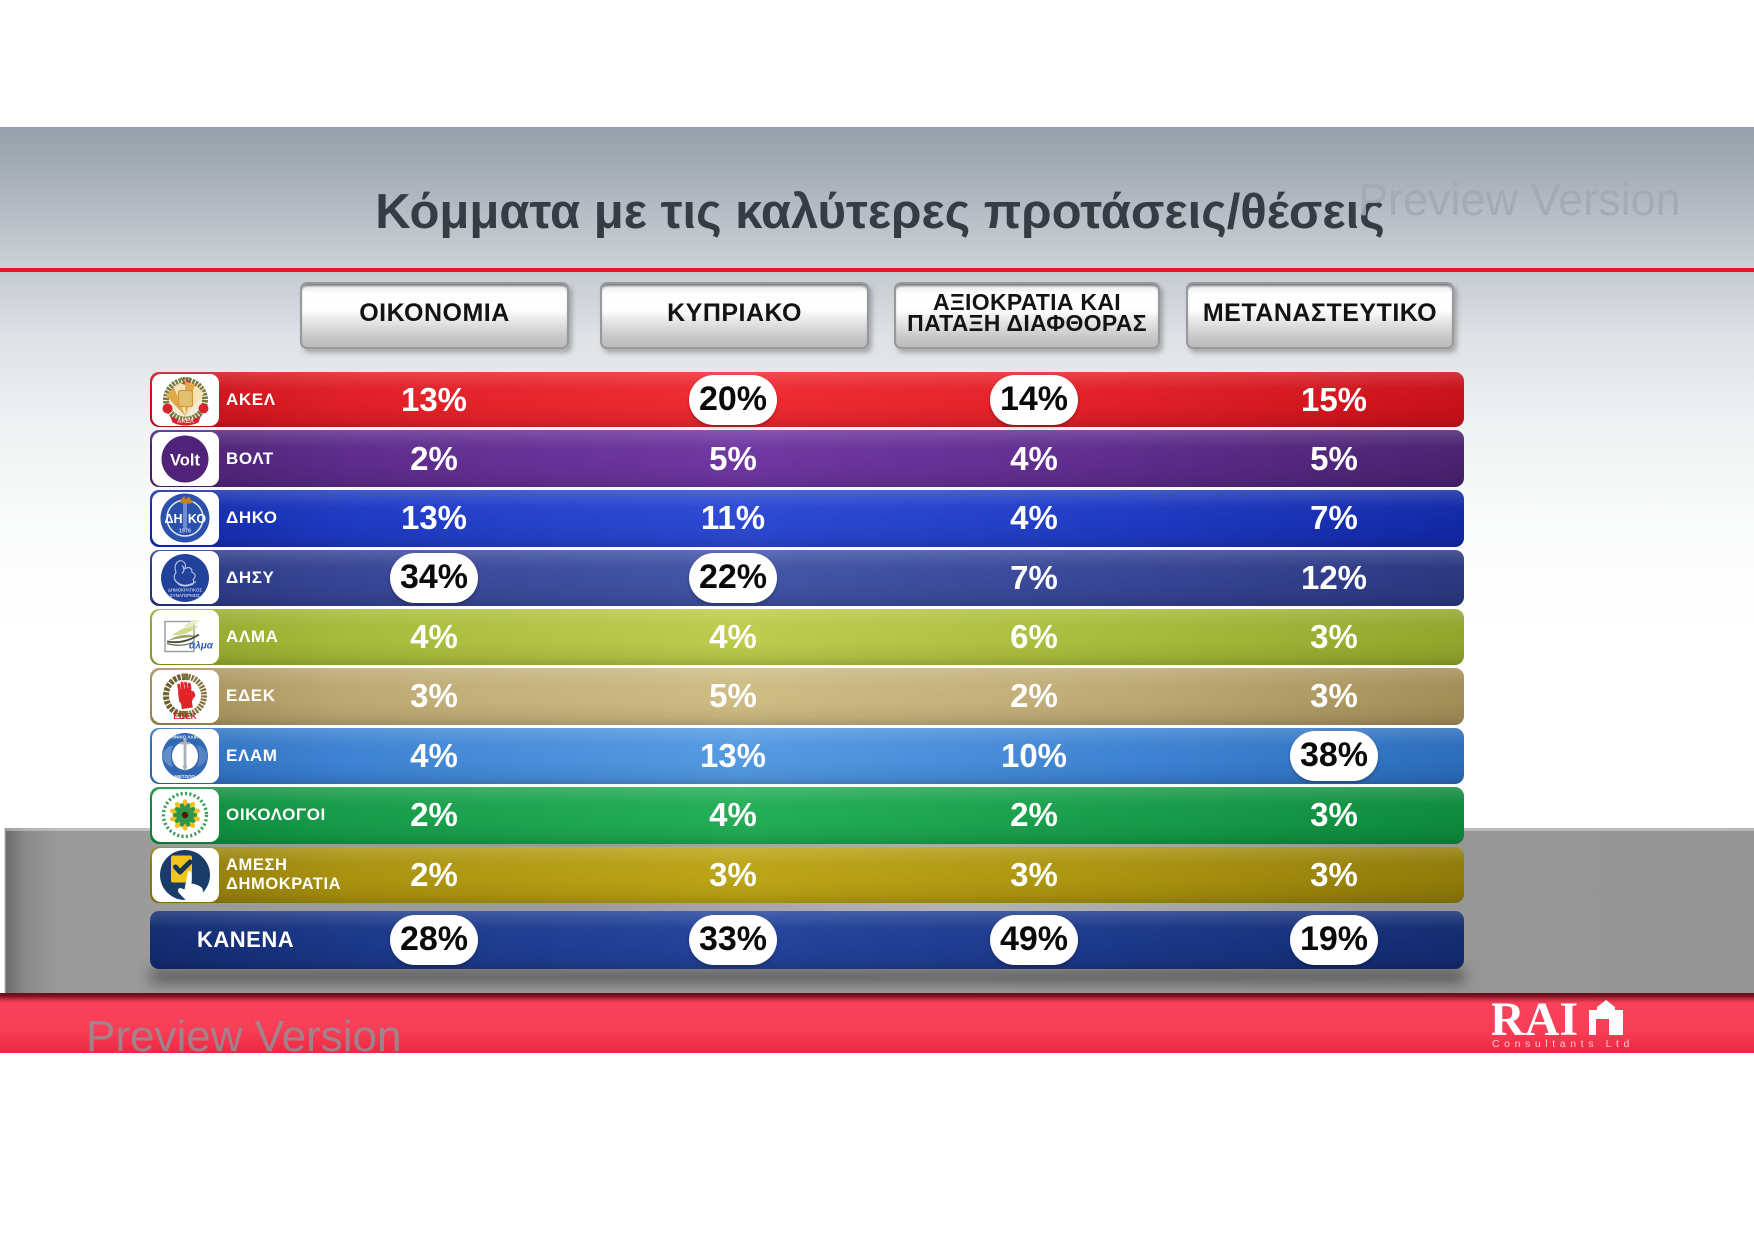 The height and width of the screenshot is (1240, 1754). Describe the element at coordinates (1563, 1044) in the screenshot. I see `svg-text: Consultants Ltd` at that location.